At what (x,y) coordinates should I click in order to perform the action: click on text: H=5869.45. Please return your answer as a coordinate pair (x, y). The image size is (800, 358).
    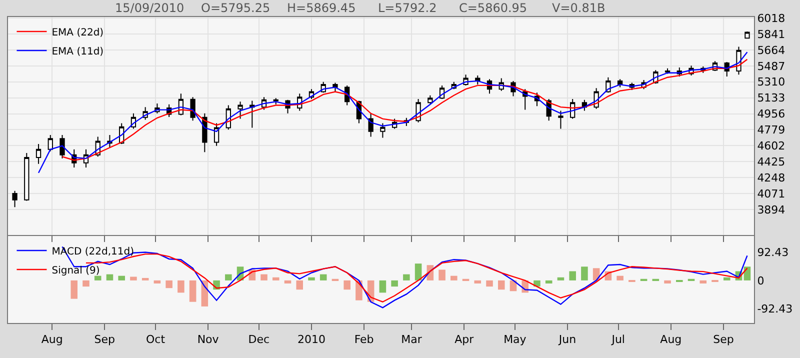
    Looking at the image, I should click on (321, 8).